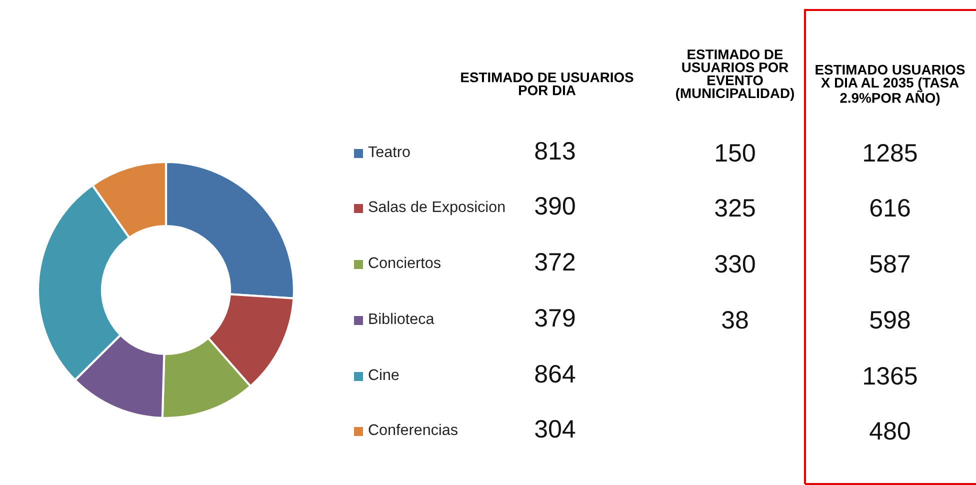 The image size is (976, 485). Describe the element at coordinates (555, 318) in the screenshot. I see `data-label: 379` at that location.